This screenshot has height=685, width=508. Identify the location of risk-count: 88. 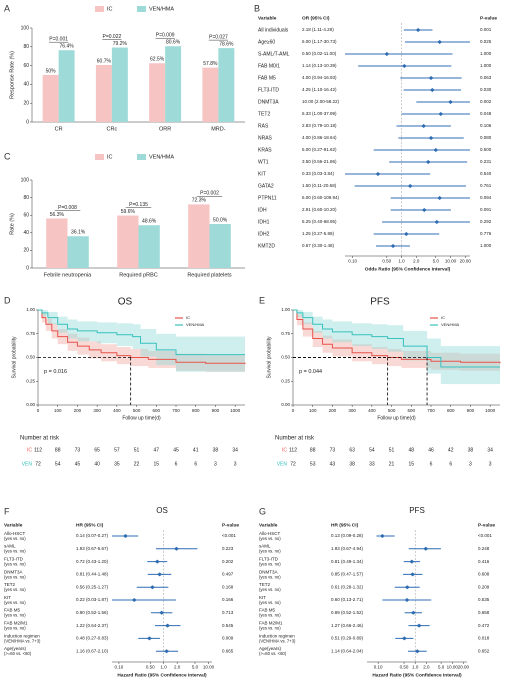
(58, 450).